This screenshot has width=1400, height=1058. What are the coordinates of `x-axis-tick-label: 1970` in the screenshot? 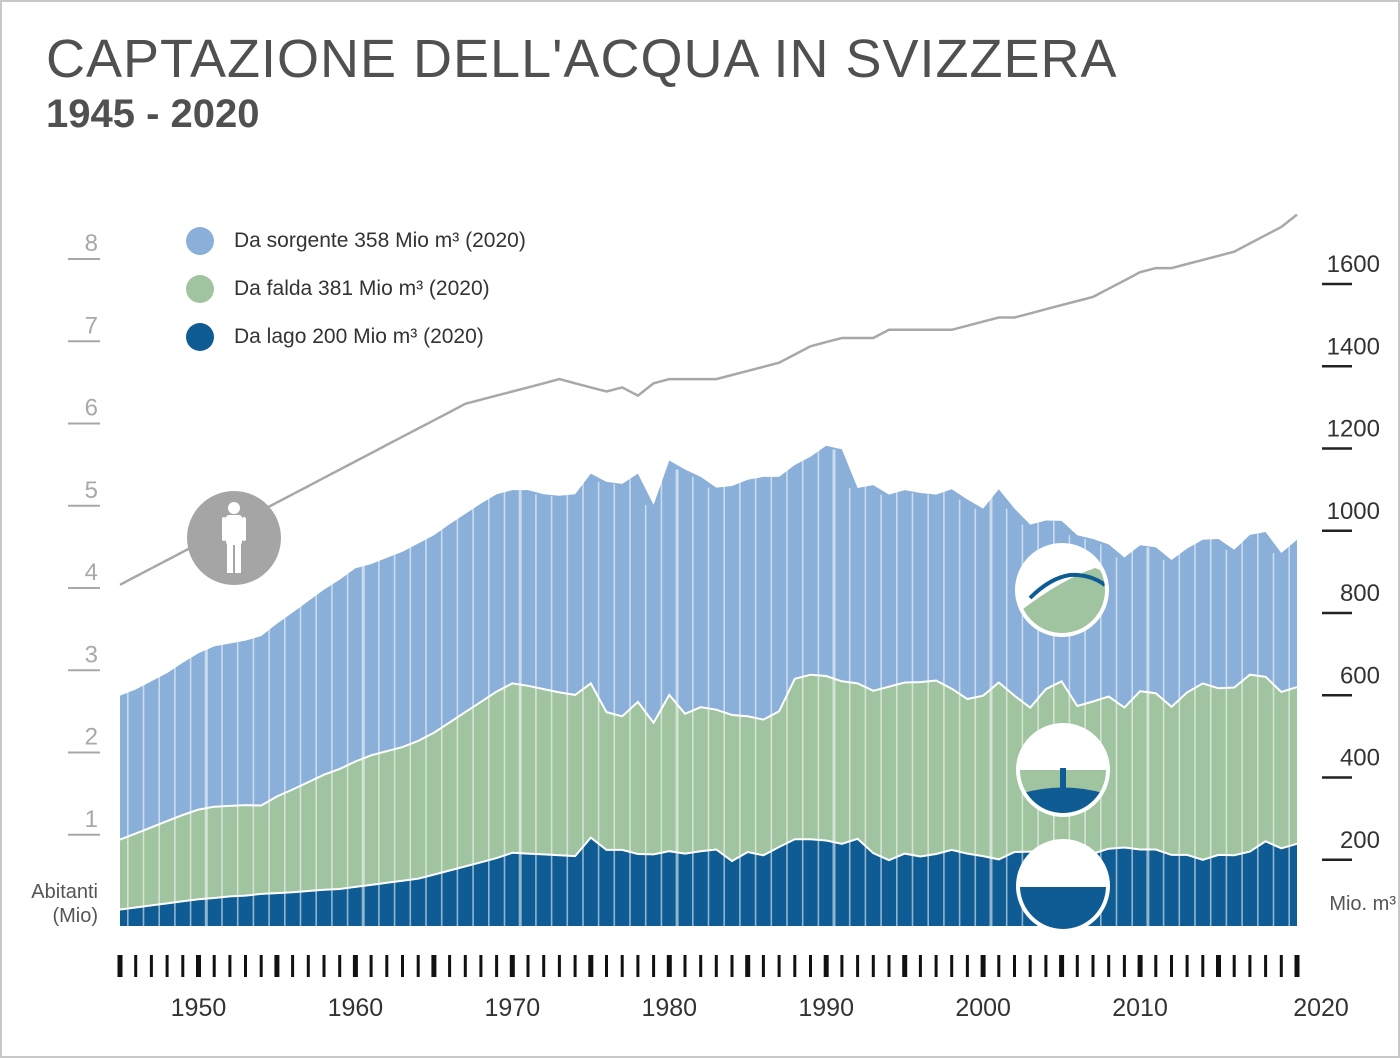 It's located at (513, 1008).